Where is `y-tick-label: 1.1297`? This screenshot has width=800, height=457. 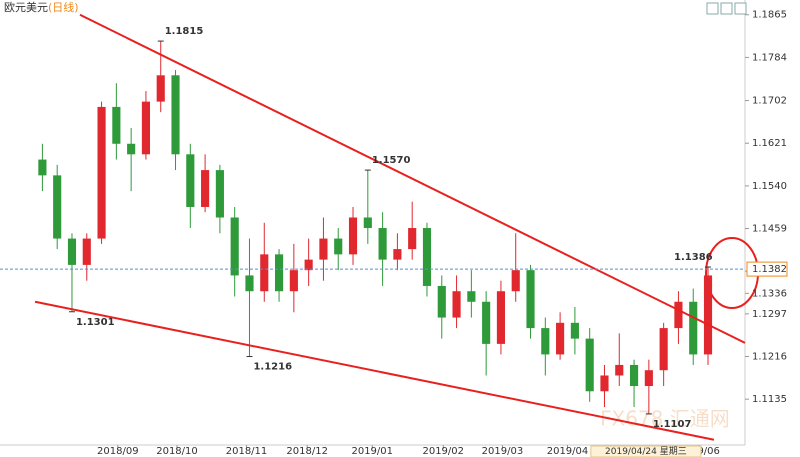
y-tick-label: 1.1297 is located at coordinates (769, 314).